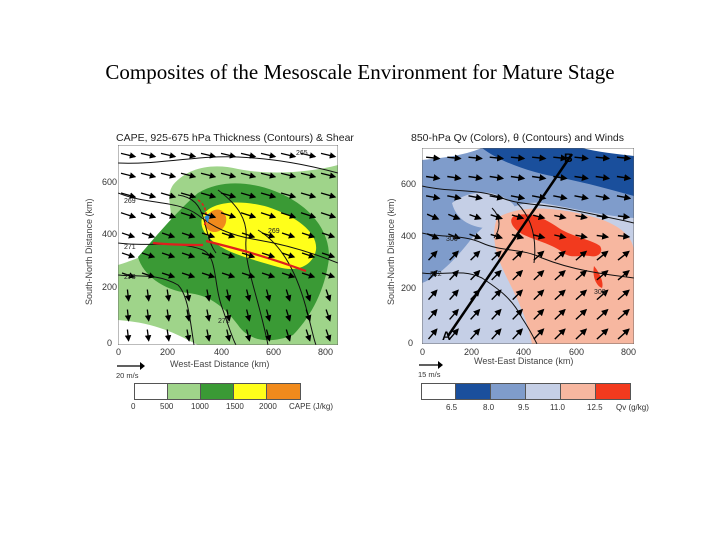 The image size is (720, 540). I want to click on shear-red-dashed, so click(202, 213).